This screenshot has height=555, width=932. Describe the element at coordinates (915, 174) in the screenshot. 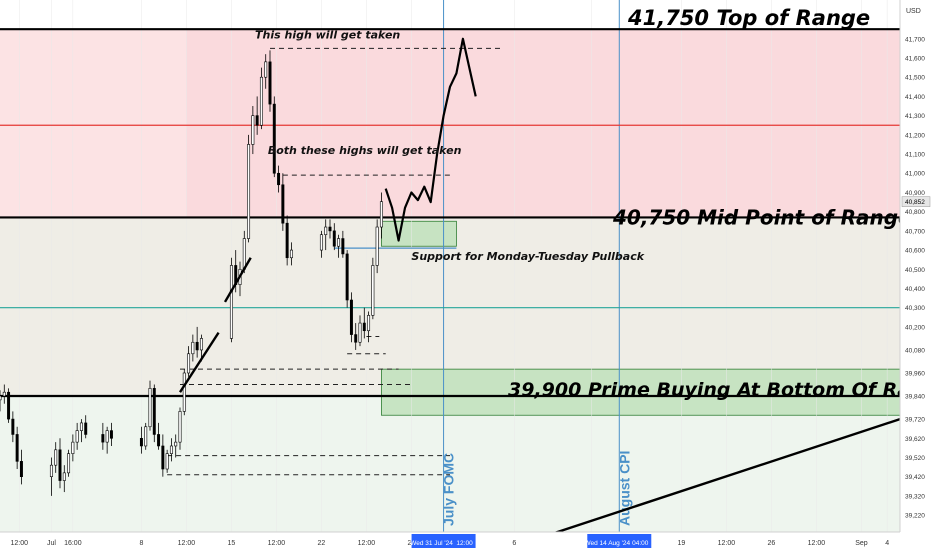

I see `y-tick-label-7: 41,000` at that location.